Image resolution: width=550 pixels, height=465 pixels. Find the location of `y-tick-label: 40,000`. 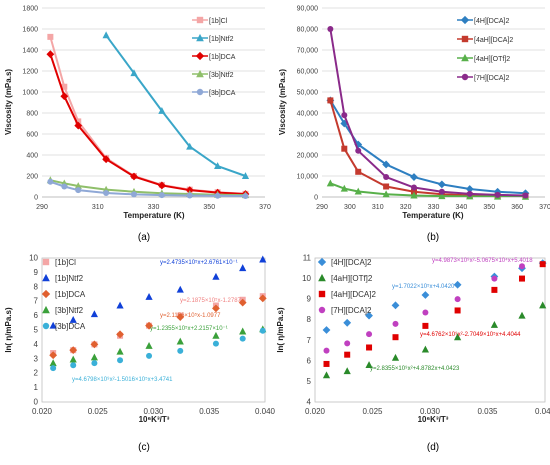

y-tick-label: 40,000 is located at coordinates (308, 114).